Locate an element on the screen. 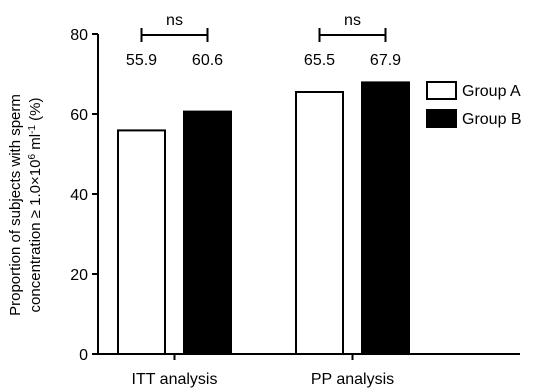 The width and height of the screenshot is (536, 388). y-axis: 0 20 40 60 80 is located at coordinates (84, 195).